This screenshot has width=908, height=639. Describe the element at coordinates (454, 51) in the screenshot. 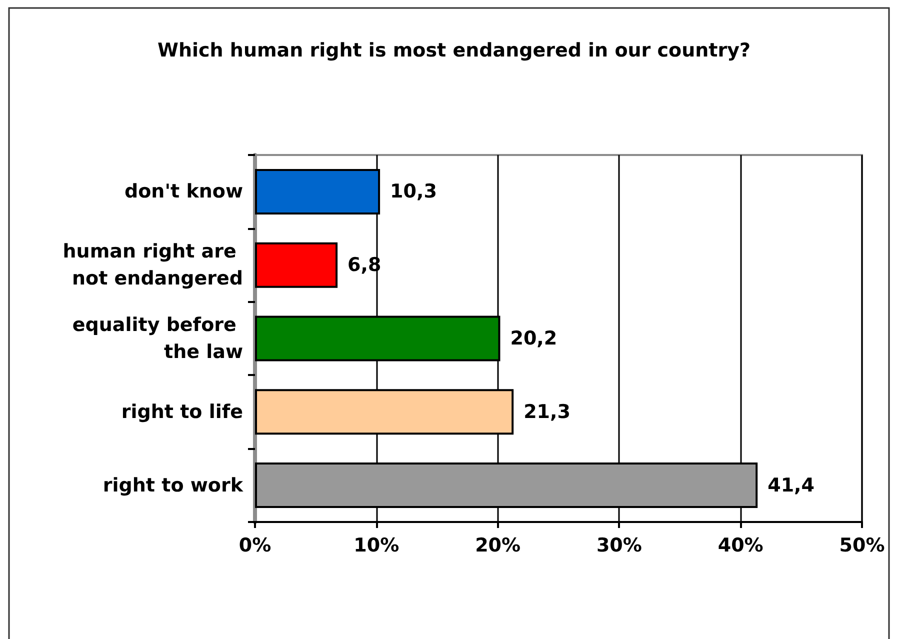

I see `chart-title: Which human right is most endangered in our country?` at that location.